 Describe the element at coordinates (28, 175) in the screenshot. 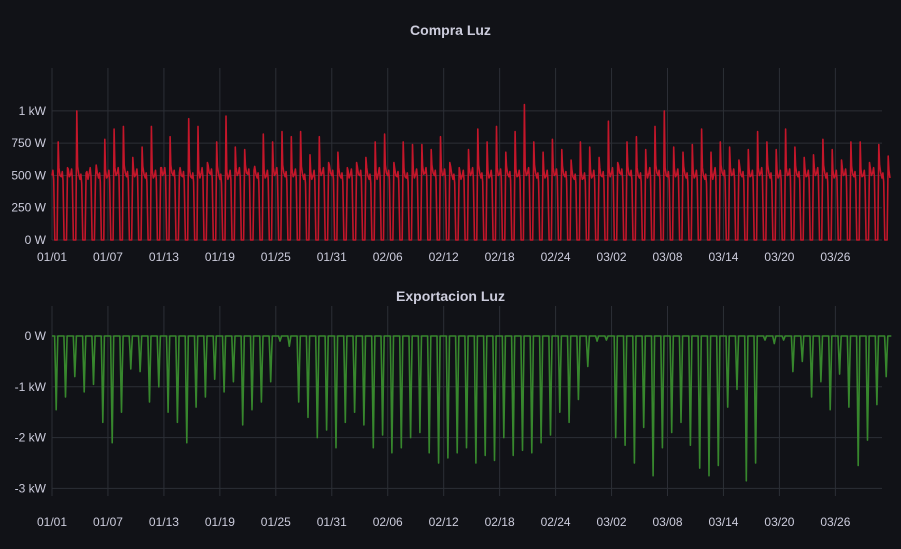

I see `y-tick-label: 500 W` at that location.